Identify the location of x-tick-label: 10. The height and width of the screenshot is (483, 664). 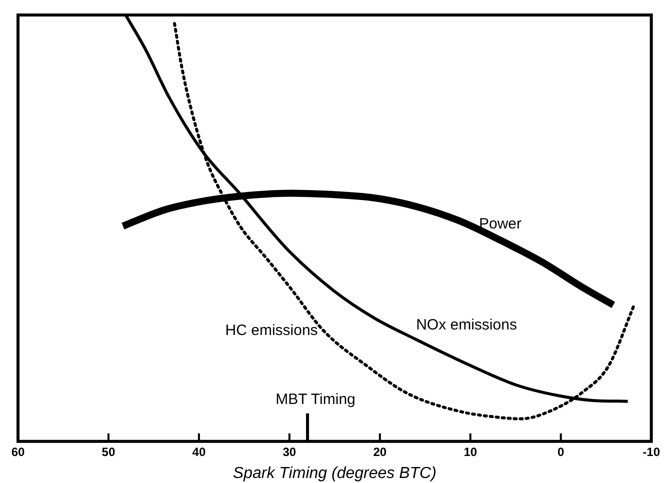
(471, 451).